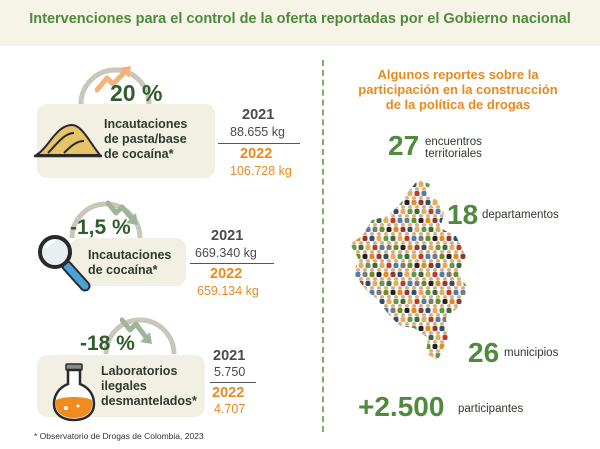 This screenshot has height=449, width=600. Describe the element at coordinates (107, 343) in the screenshot. I see `stat-percent: -18 %` at that location.